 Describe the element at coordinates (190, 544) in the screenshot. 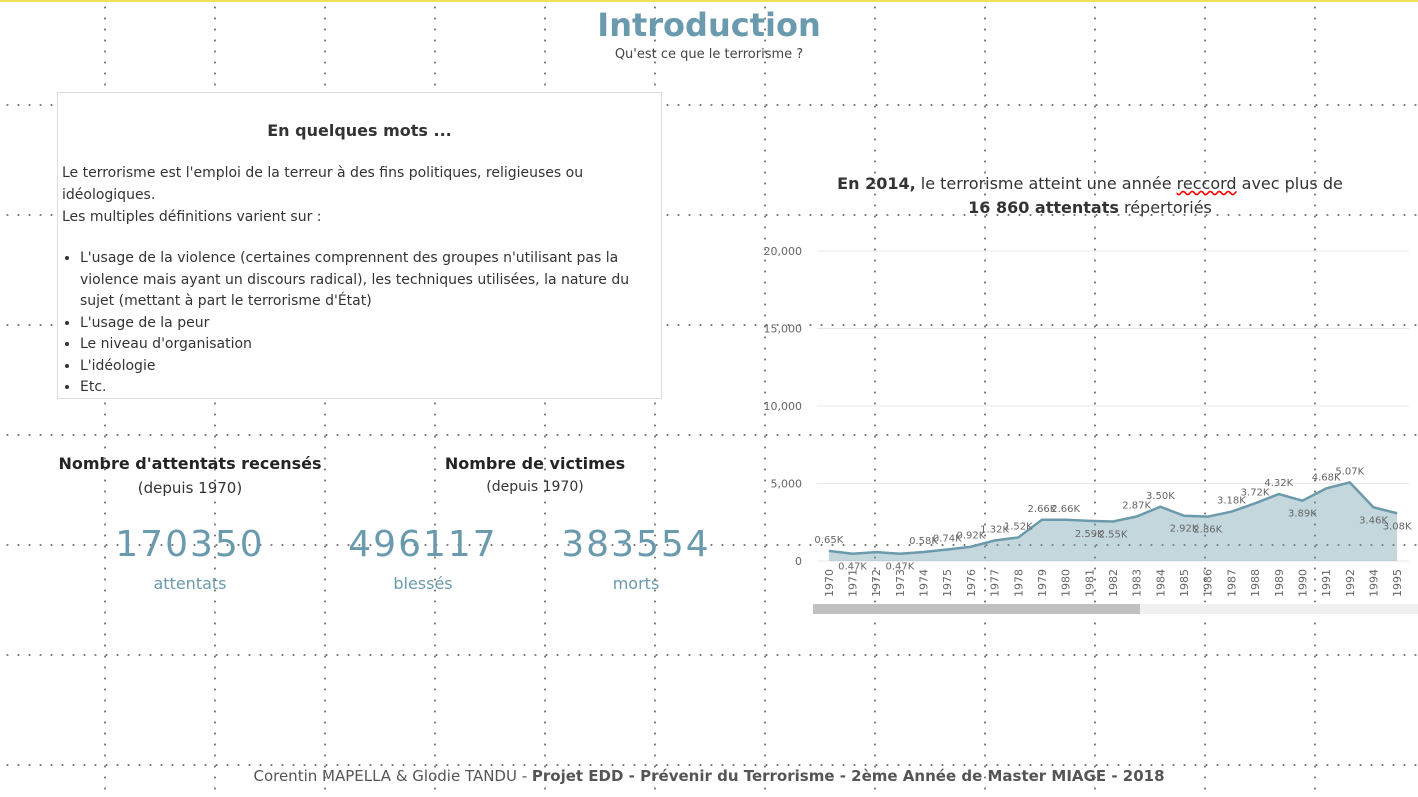

I see `kpi-value: 170350` at that location.